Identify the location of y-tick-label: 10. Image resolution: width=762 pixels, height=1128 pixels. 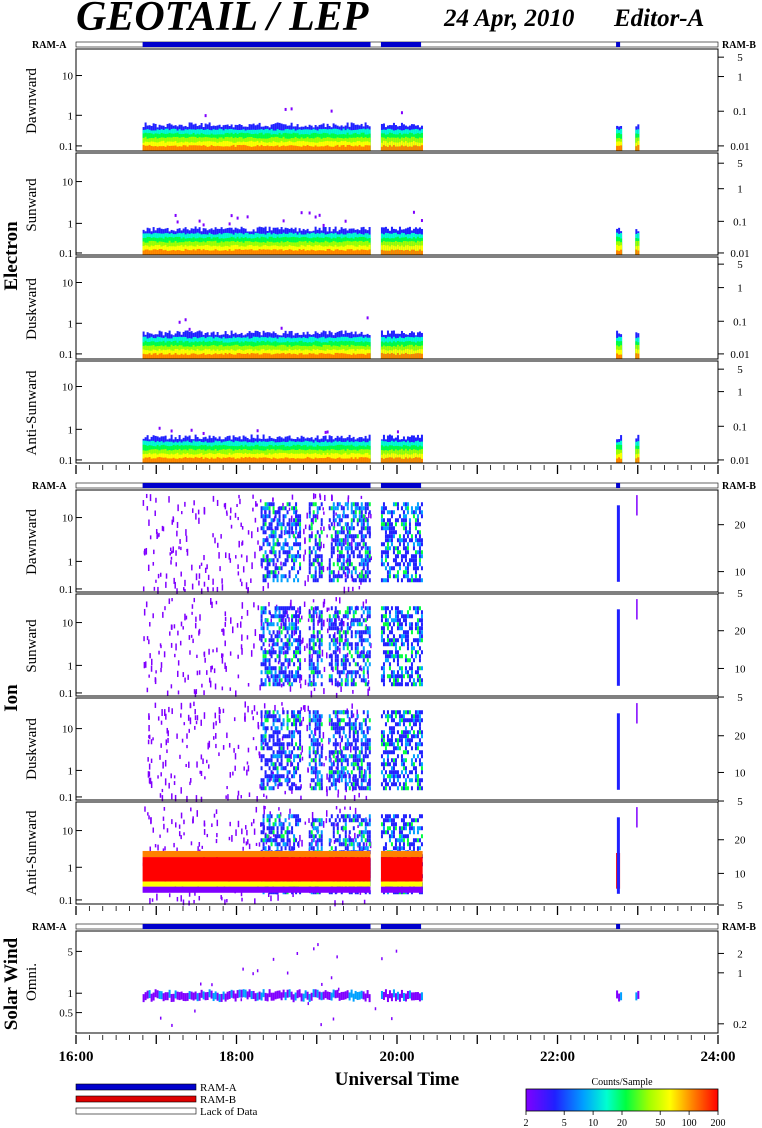
(68, 519).